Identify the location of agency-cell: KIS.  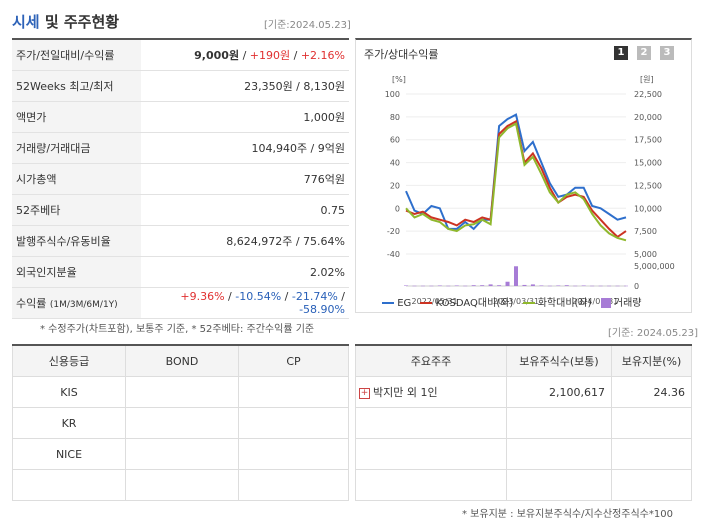
(69, 392).